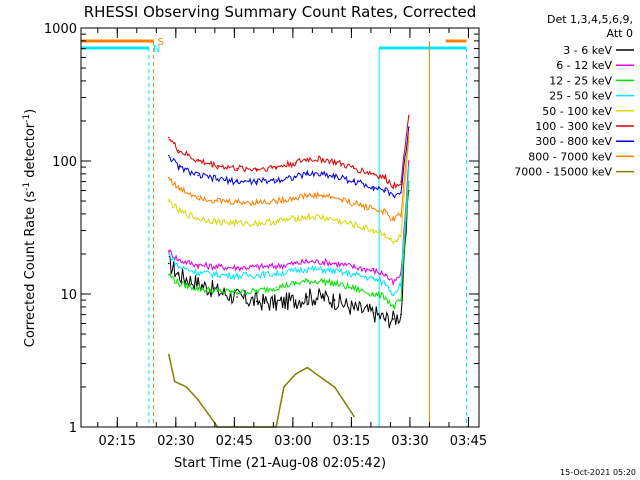 This screenshot has height=480, width=640. I want to click on legend-entry-label: 300 - 800 keV, so click(573, 141).